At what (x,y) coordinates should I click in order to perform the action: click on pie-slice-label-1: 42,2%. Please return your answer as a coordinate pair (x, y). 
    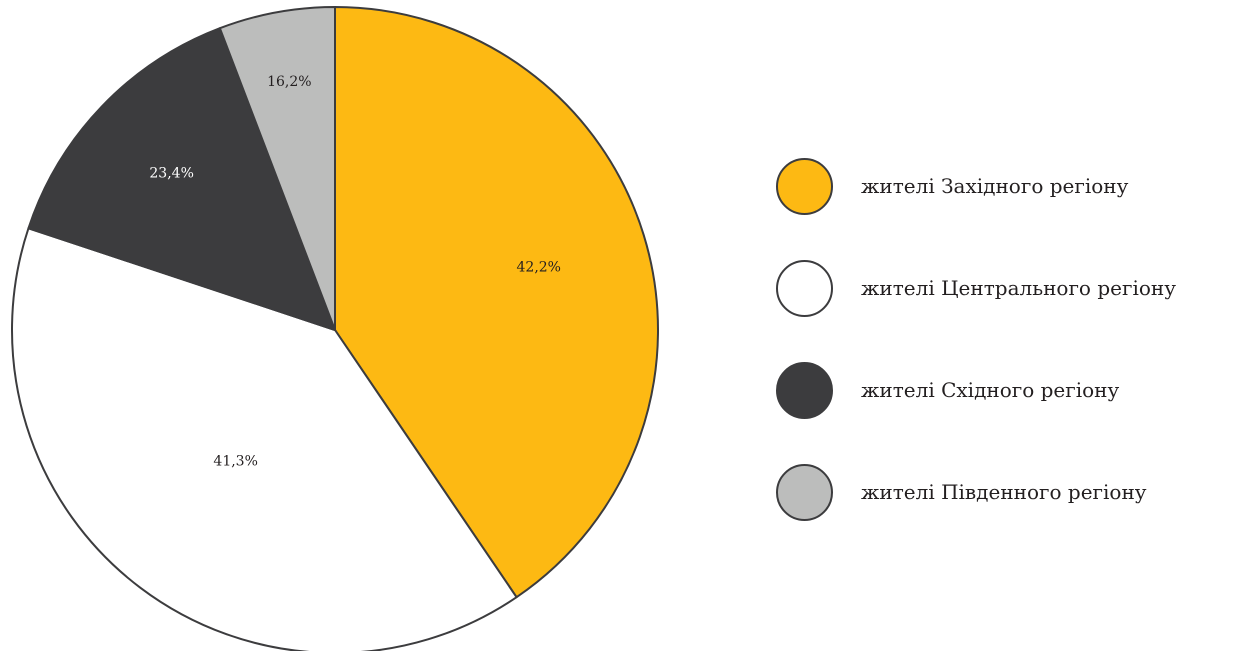
    Looking at the image, I should click on (539, 267).